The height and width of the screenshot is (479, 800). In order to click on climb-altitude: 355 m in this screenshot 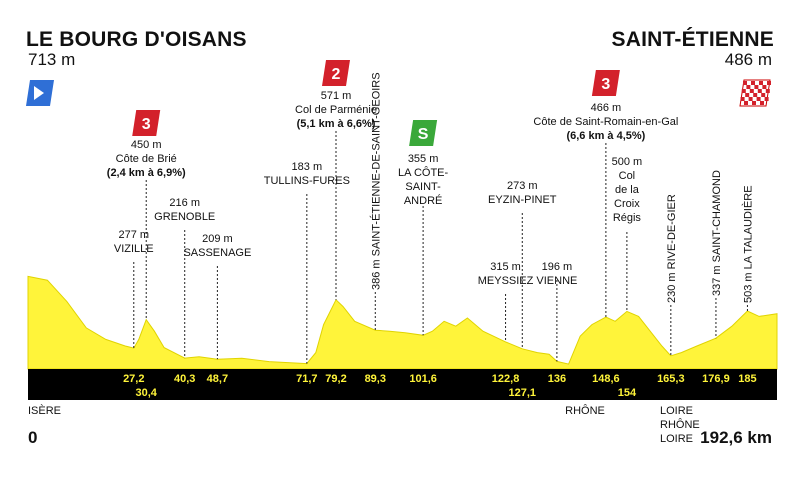, I will do `click(423, 159)`.